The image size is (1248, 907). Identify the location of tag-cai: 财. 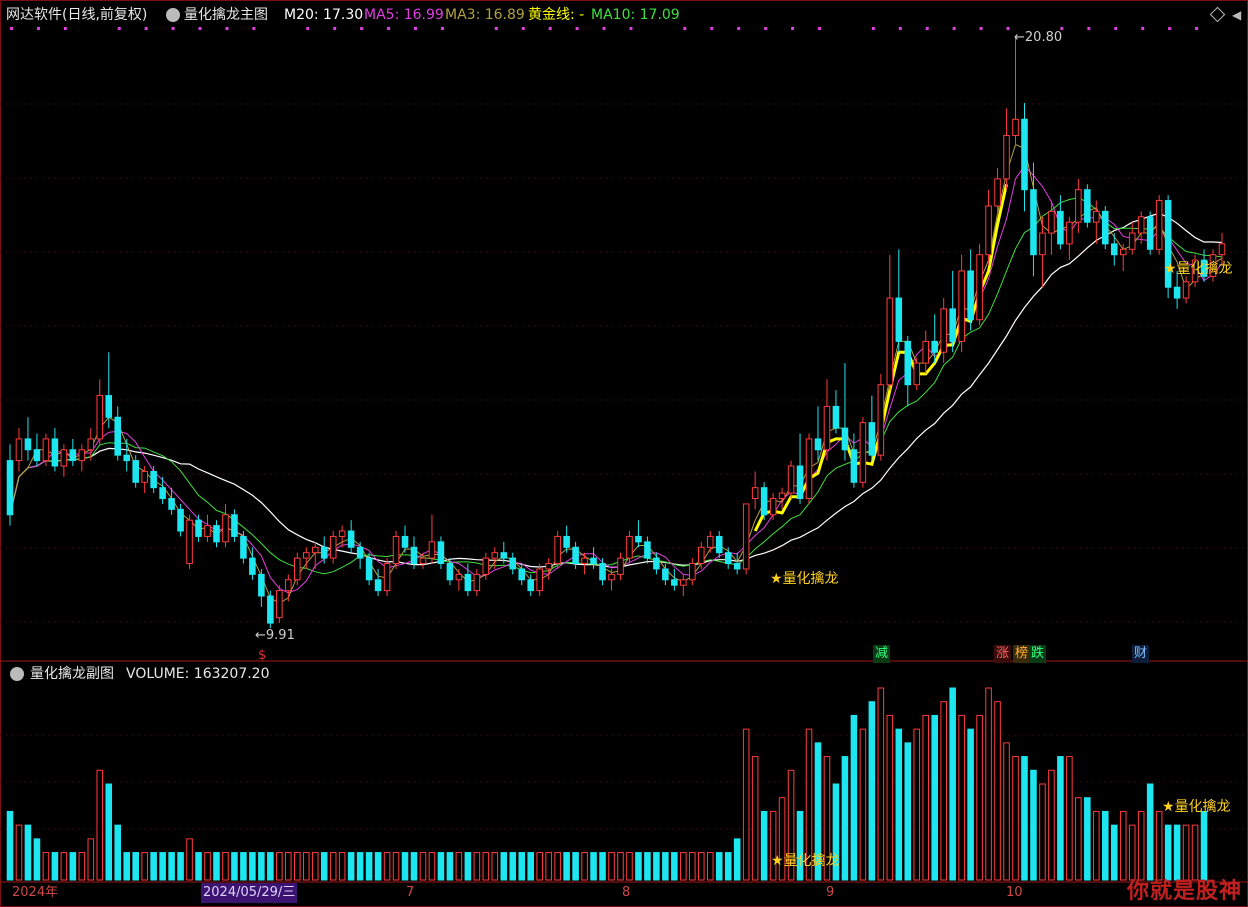
(1141, 654).